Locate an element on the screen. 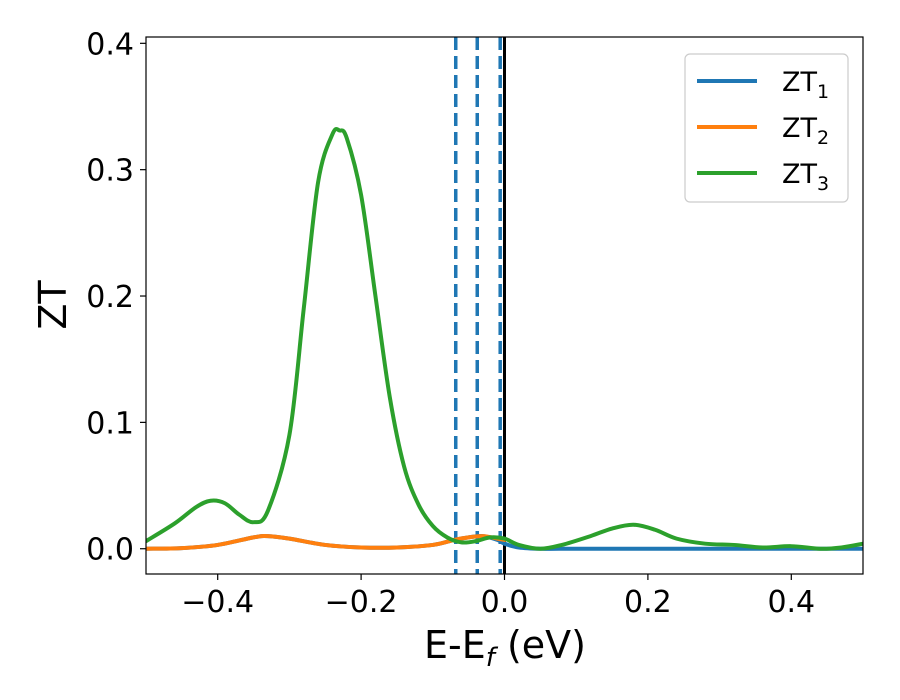  legend-label-zt1: ZT1 is located at coordinates (805, 85).